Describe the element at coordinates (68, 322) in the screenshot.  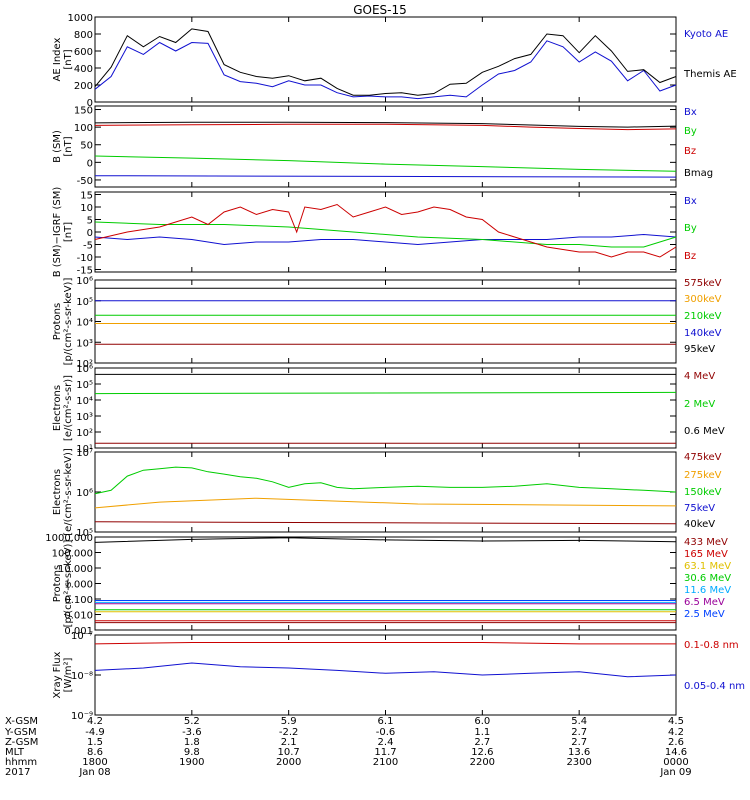
I see `protons1-ylabel: [p/(cm²-s-sr-keV)]` at that location.